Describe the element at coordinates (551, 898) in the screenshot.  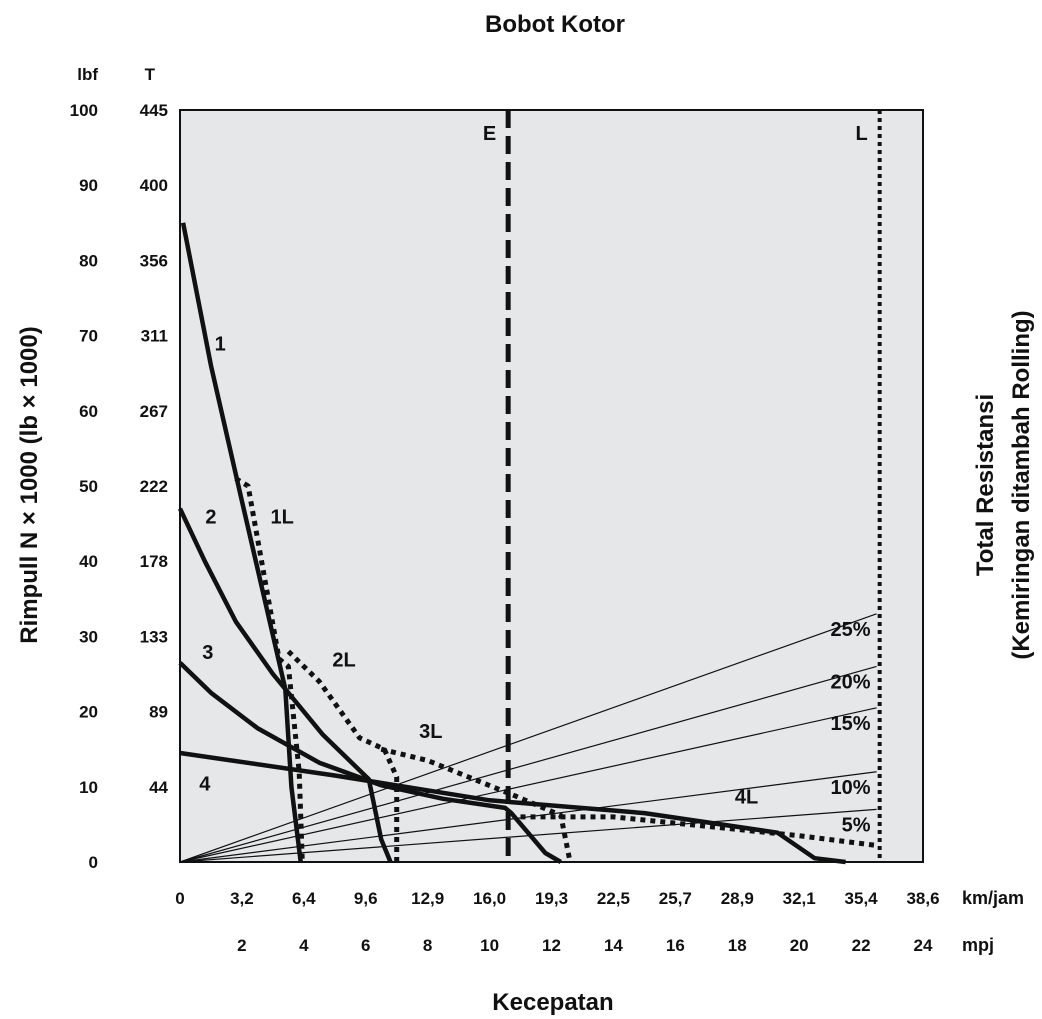
I see `x-kmh-tick-label: 19,3` at that location.